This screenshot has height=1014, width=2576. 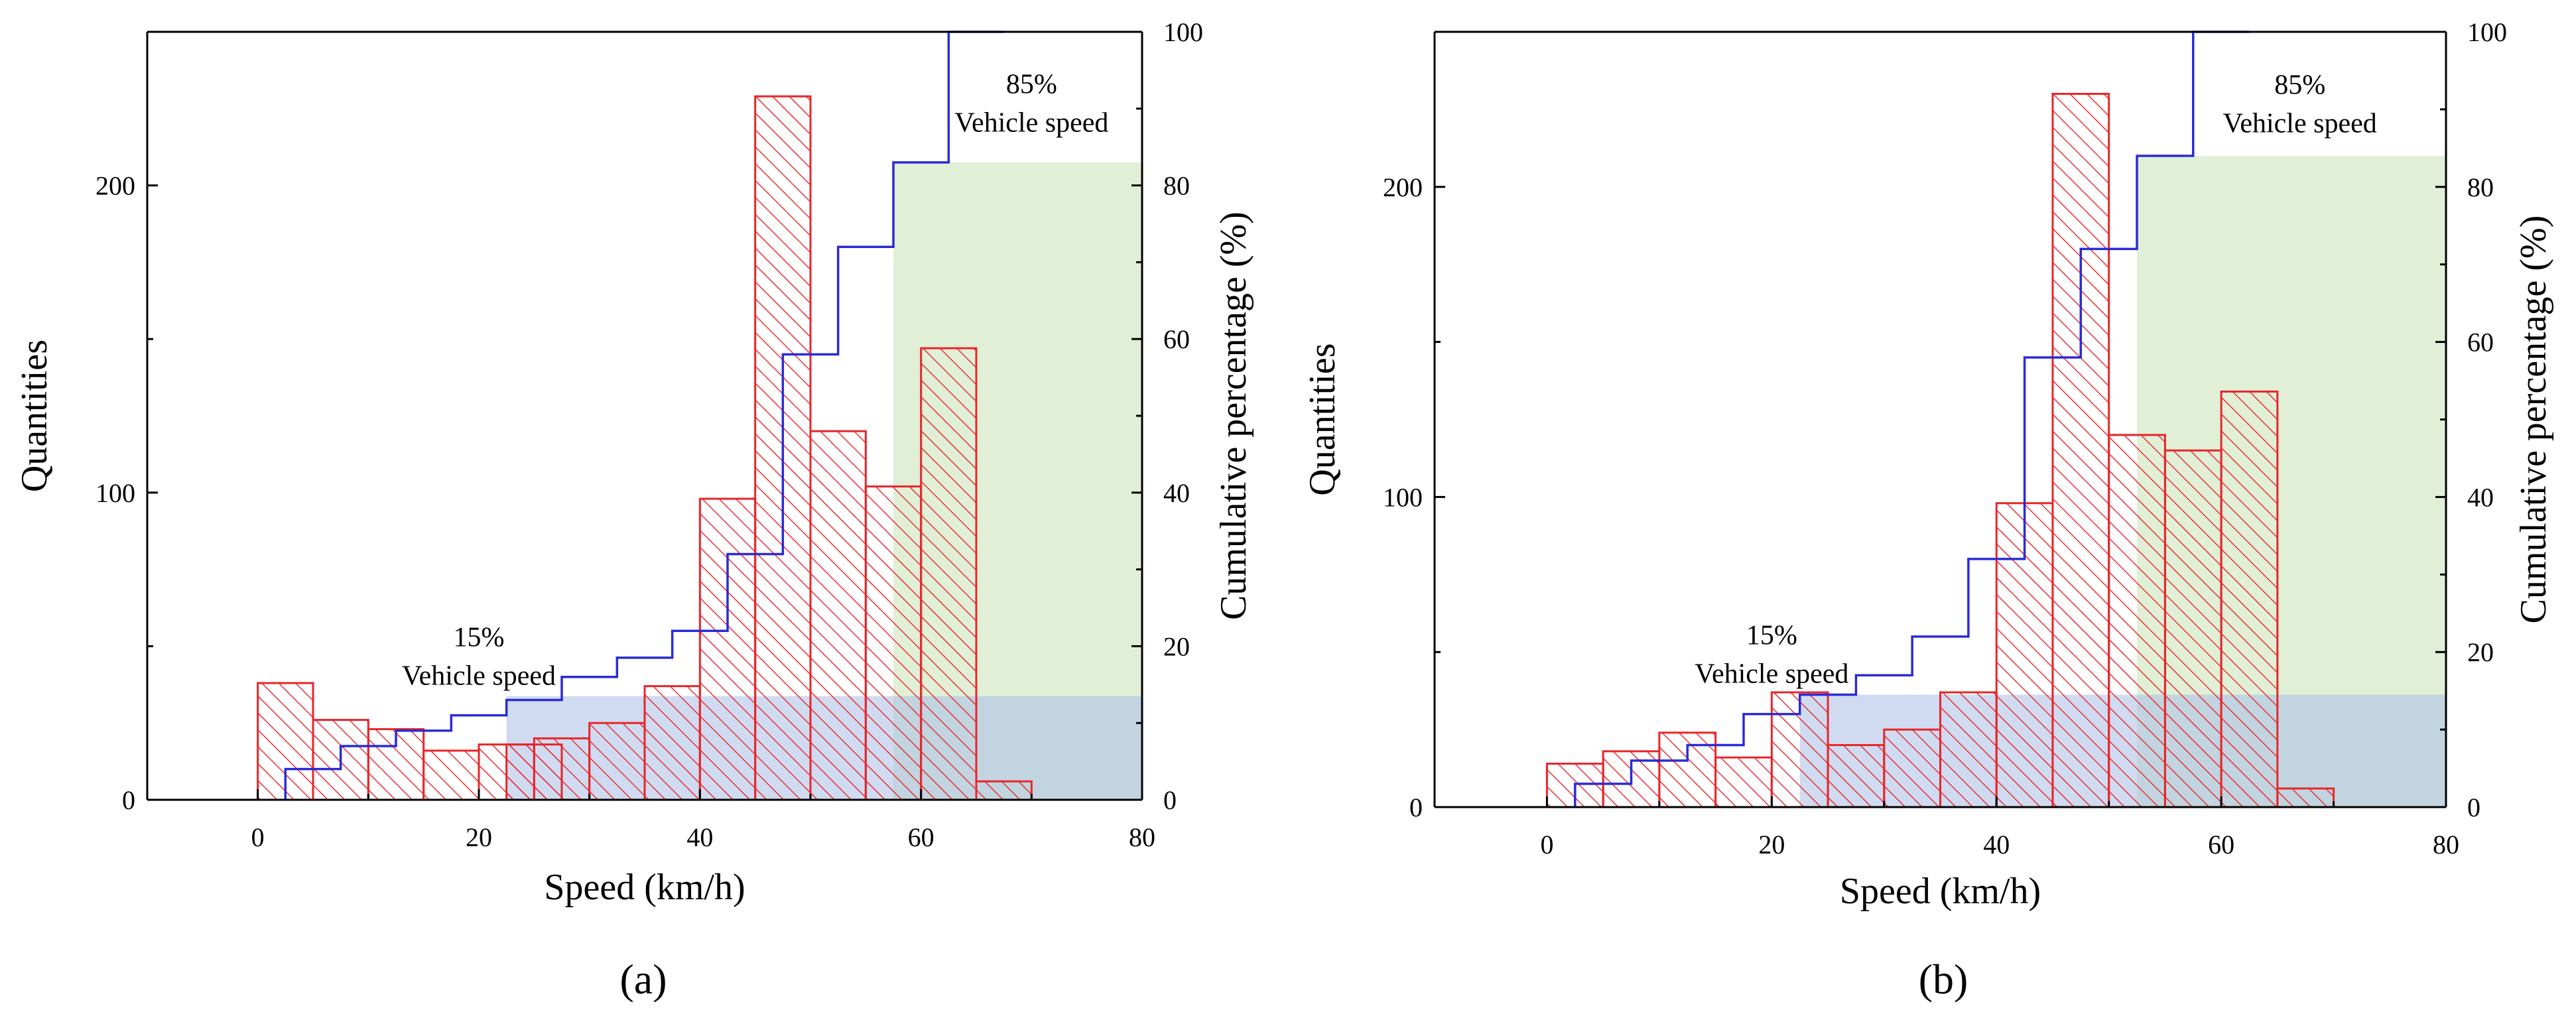 What do you see at coordinates (643, 979) in the screenshot?
I see `caption-a: (a)` at bounding box center [643, 979].